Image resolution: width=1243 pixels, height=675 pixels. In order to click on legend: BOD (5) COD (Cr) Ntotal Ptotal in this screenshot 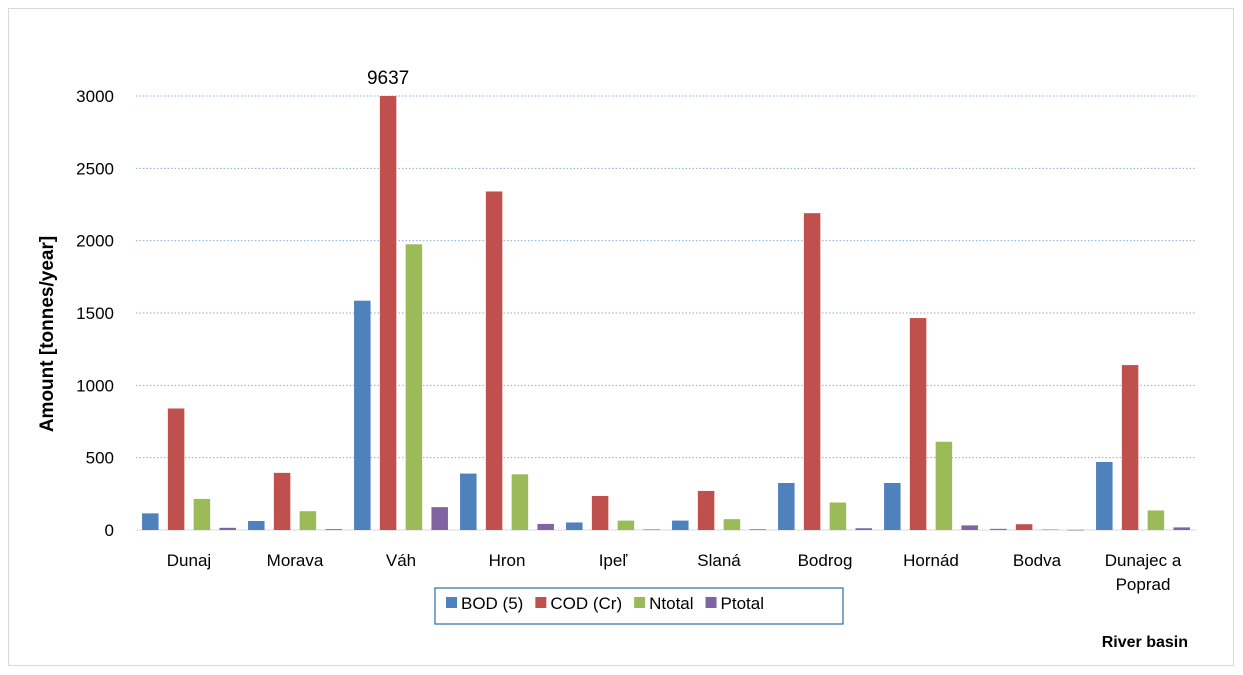, I will do `click(639, 606)`.